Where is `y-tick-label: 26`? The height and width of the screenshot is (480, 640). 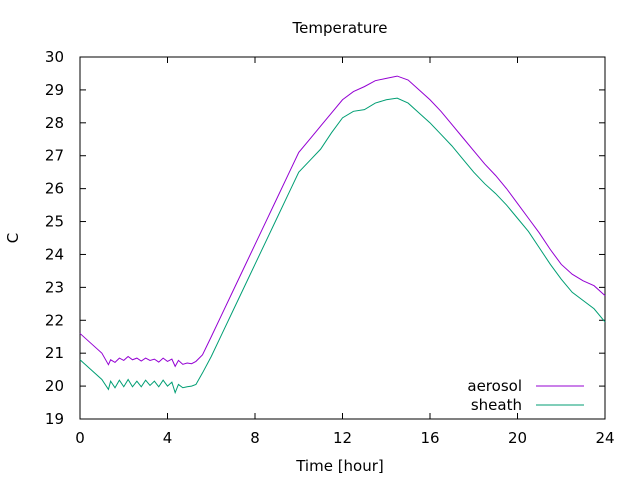 y-tick-label: 26 is located at coordinates (54, 189).